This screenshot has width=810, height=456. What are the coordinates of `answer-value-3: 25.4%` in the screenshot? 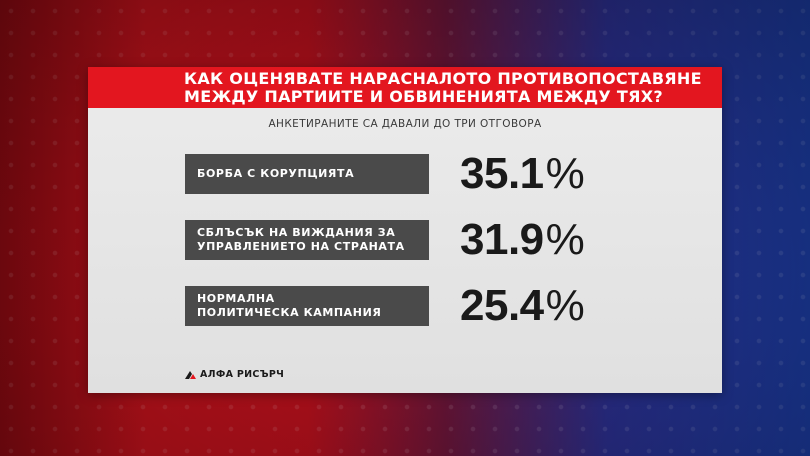 It's located at (540, 305).